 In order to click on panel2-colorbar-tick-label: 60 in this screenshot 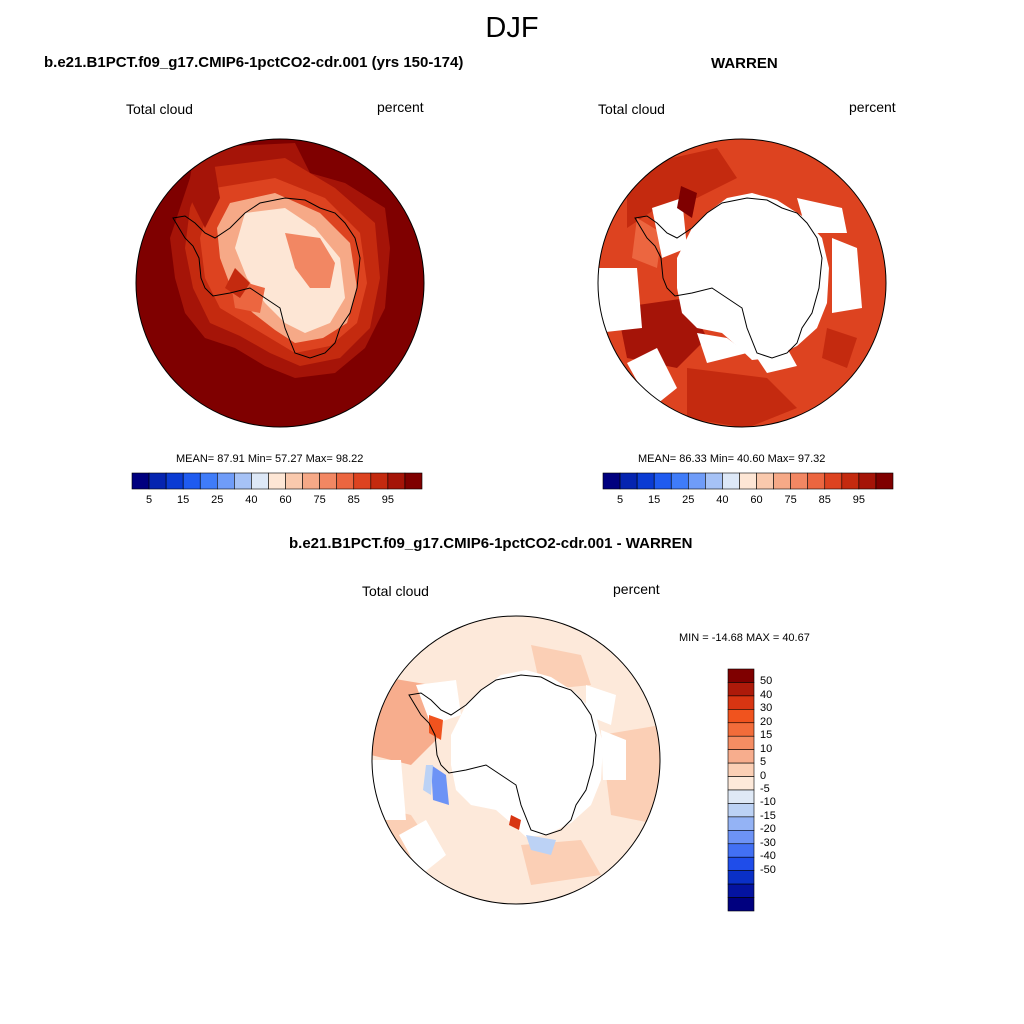, I will do `click(756, 500)`.